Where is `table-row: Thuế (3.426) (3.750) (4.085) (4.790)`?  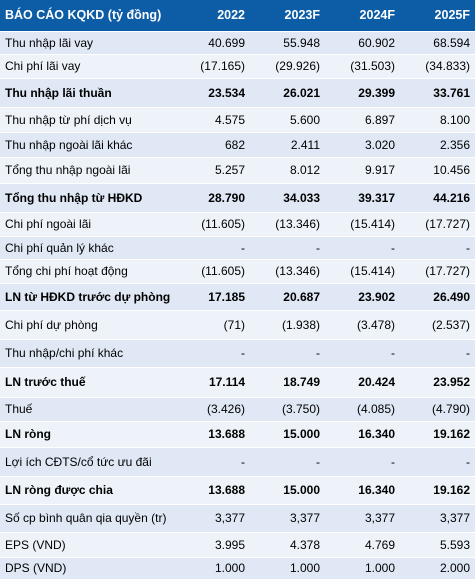
table-row: Thuế (3.426) (3.750) (4.085) (4.790) is located at coordinates (237, 409).